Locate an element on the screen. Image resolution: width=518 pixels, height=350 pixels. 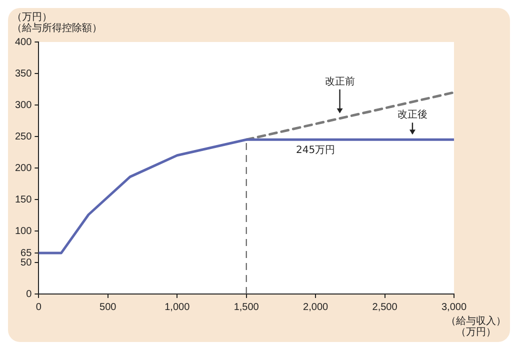
x-tick-label: 2,500 is located at coordinates (385, 307).